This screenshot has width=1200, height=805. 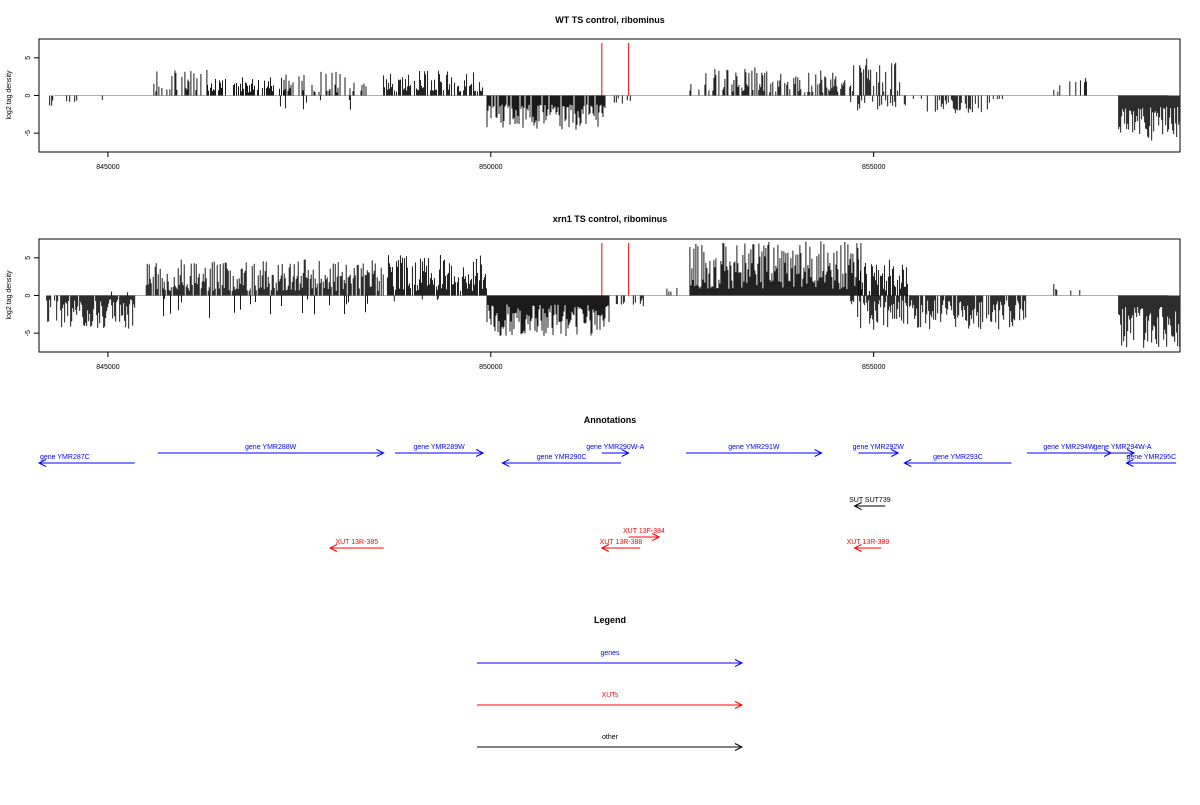 I want to click on annotation-label-gene-ymr294w: gene YMR294W, so click(x=1069, y=447).